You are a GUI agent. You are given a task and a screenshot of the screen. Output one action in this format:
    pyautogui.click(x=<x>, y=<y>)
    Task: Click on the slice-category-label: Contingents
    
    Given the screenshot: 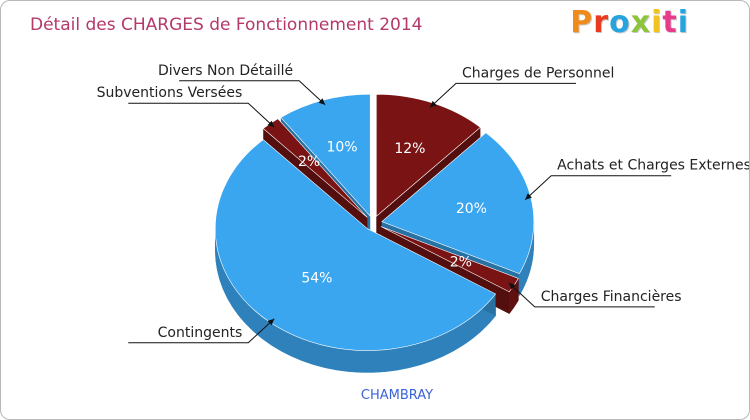 What is the action you would take?
    pyautogui.click(x=200, y=333)
    